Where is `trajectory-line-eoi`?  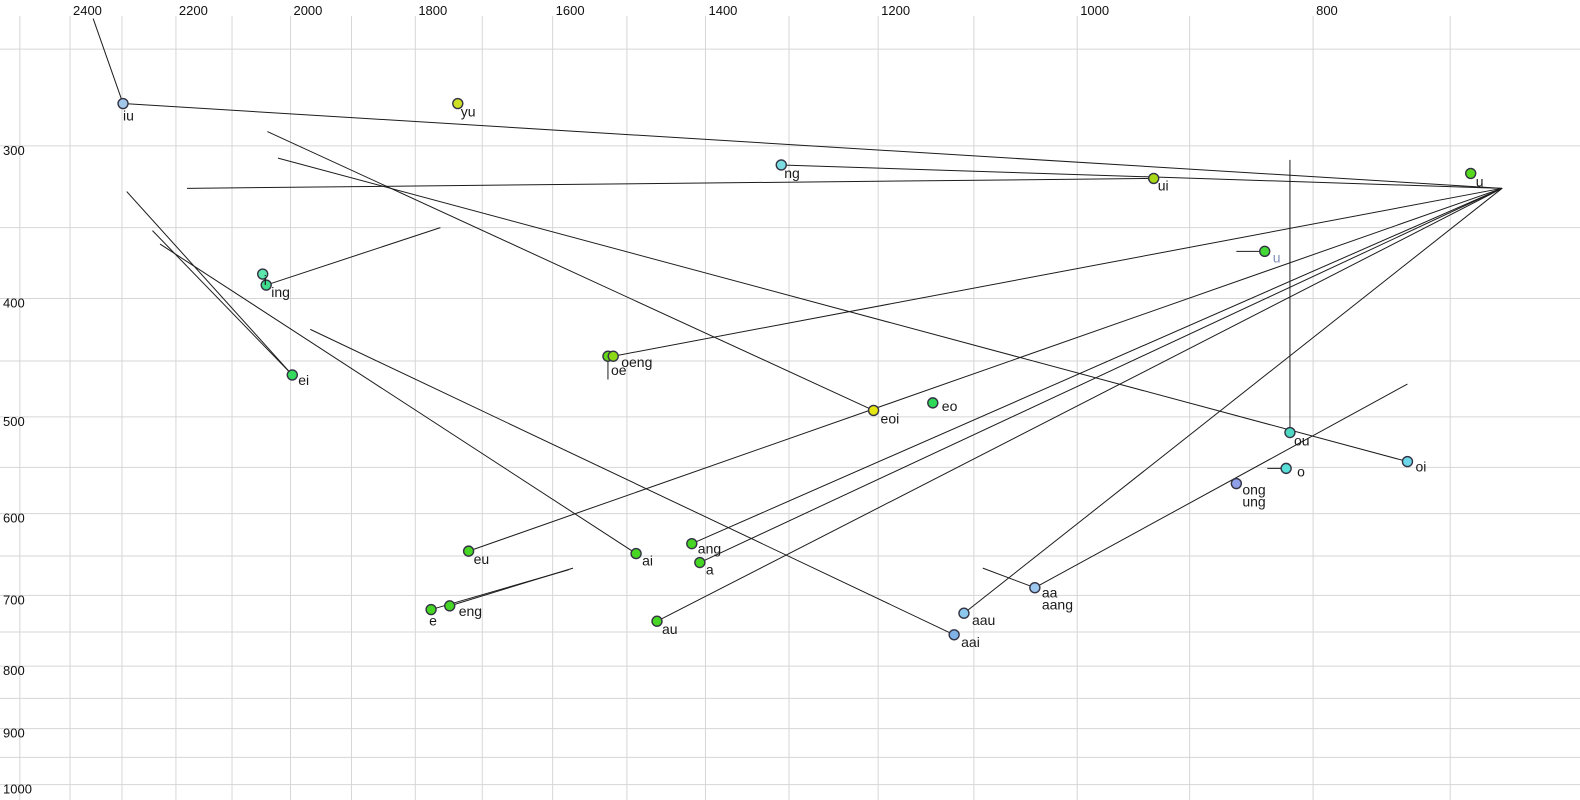
trajectory-line-eoi is located at coordinates (570, 271).